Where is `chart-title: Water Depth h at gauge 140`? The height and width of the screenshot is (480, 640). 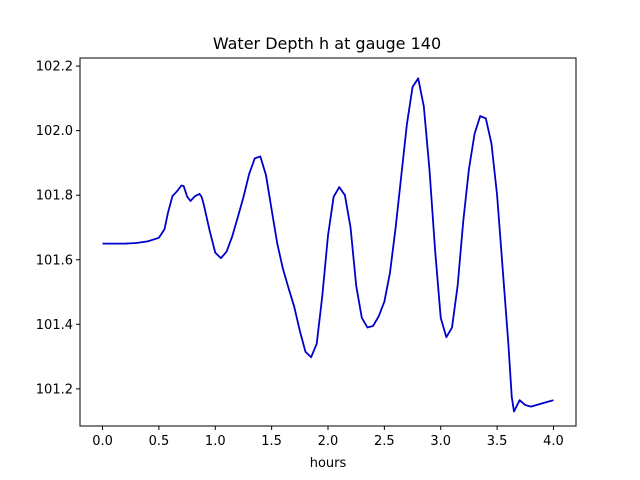 chart-title: Water Depth h at gauge 140 is located at coordinates (327, 43).